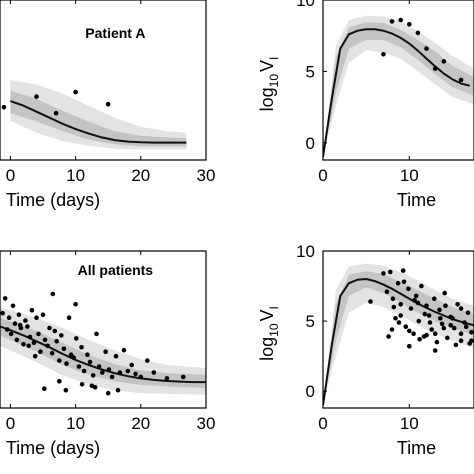 The image size is (474, 474). Describe the element at coordinates (140, 175) in the screenshot. I see `x-tick-label: 20` at that location.